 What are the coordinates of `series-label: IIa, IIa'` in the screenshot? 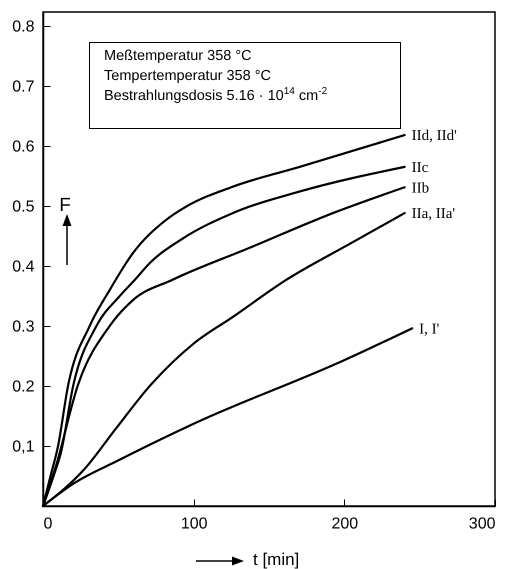 It's located at (434, 214).